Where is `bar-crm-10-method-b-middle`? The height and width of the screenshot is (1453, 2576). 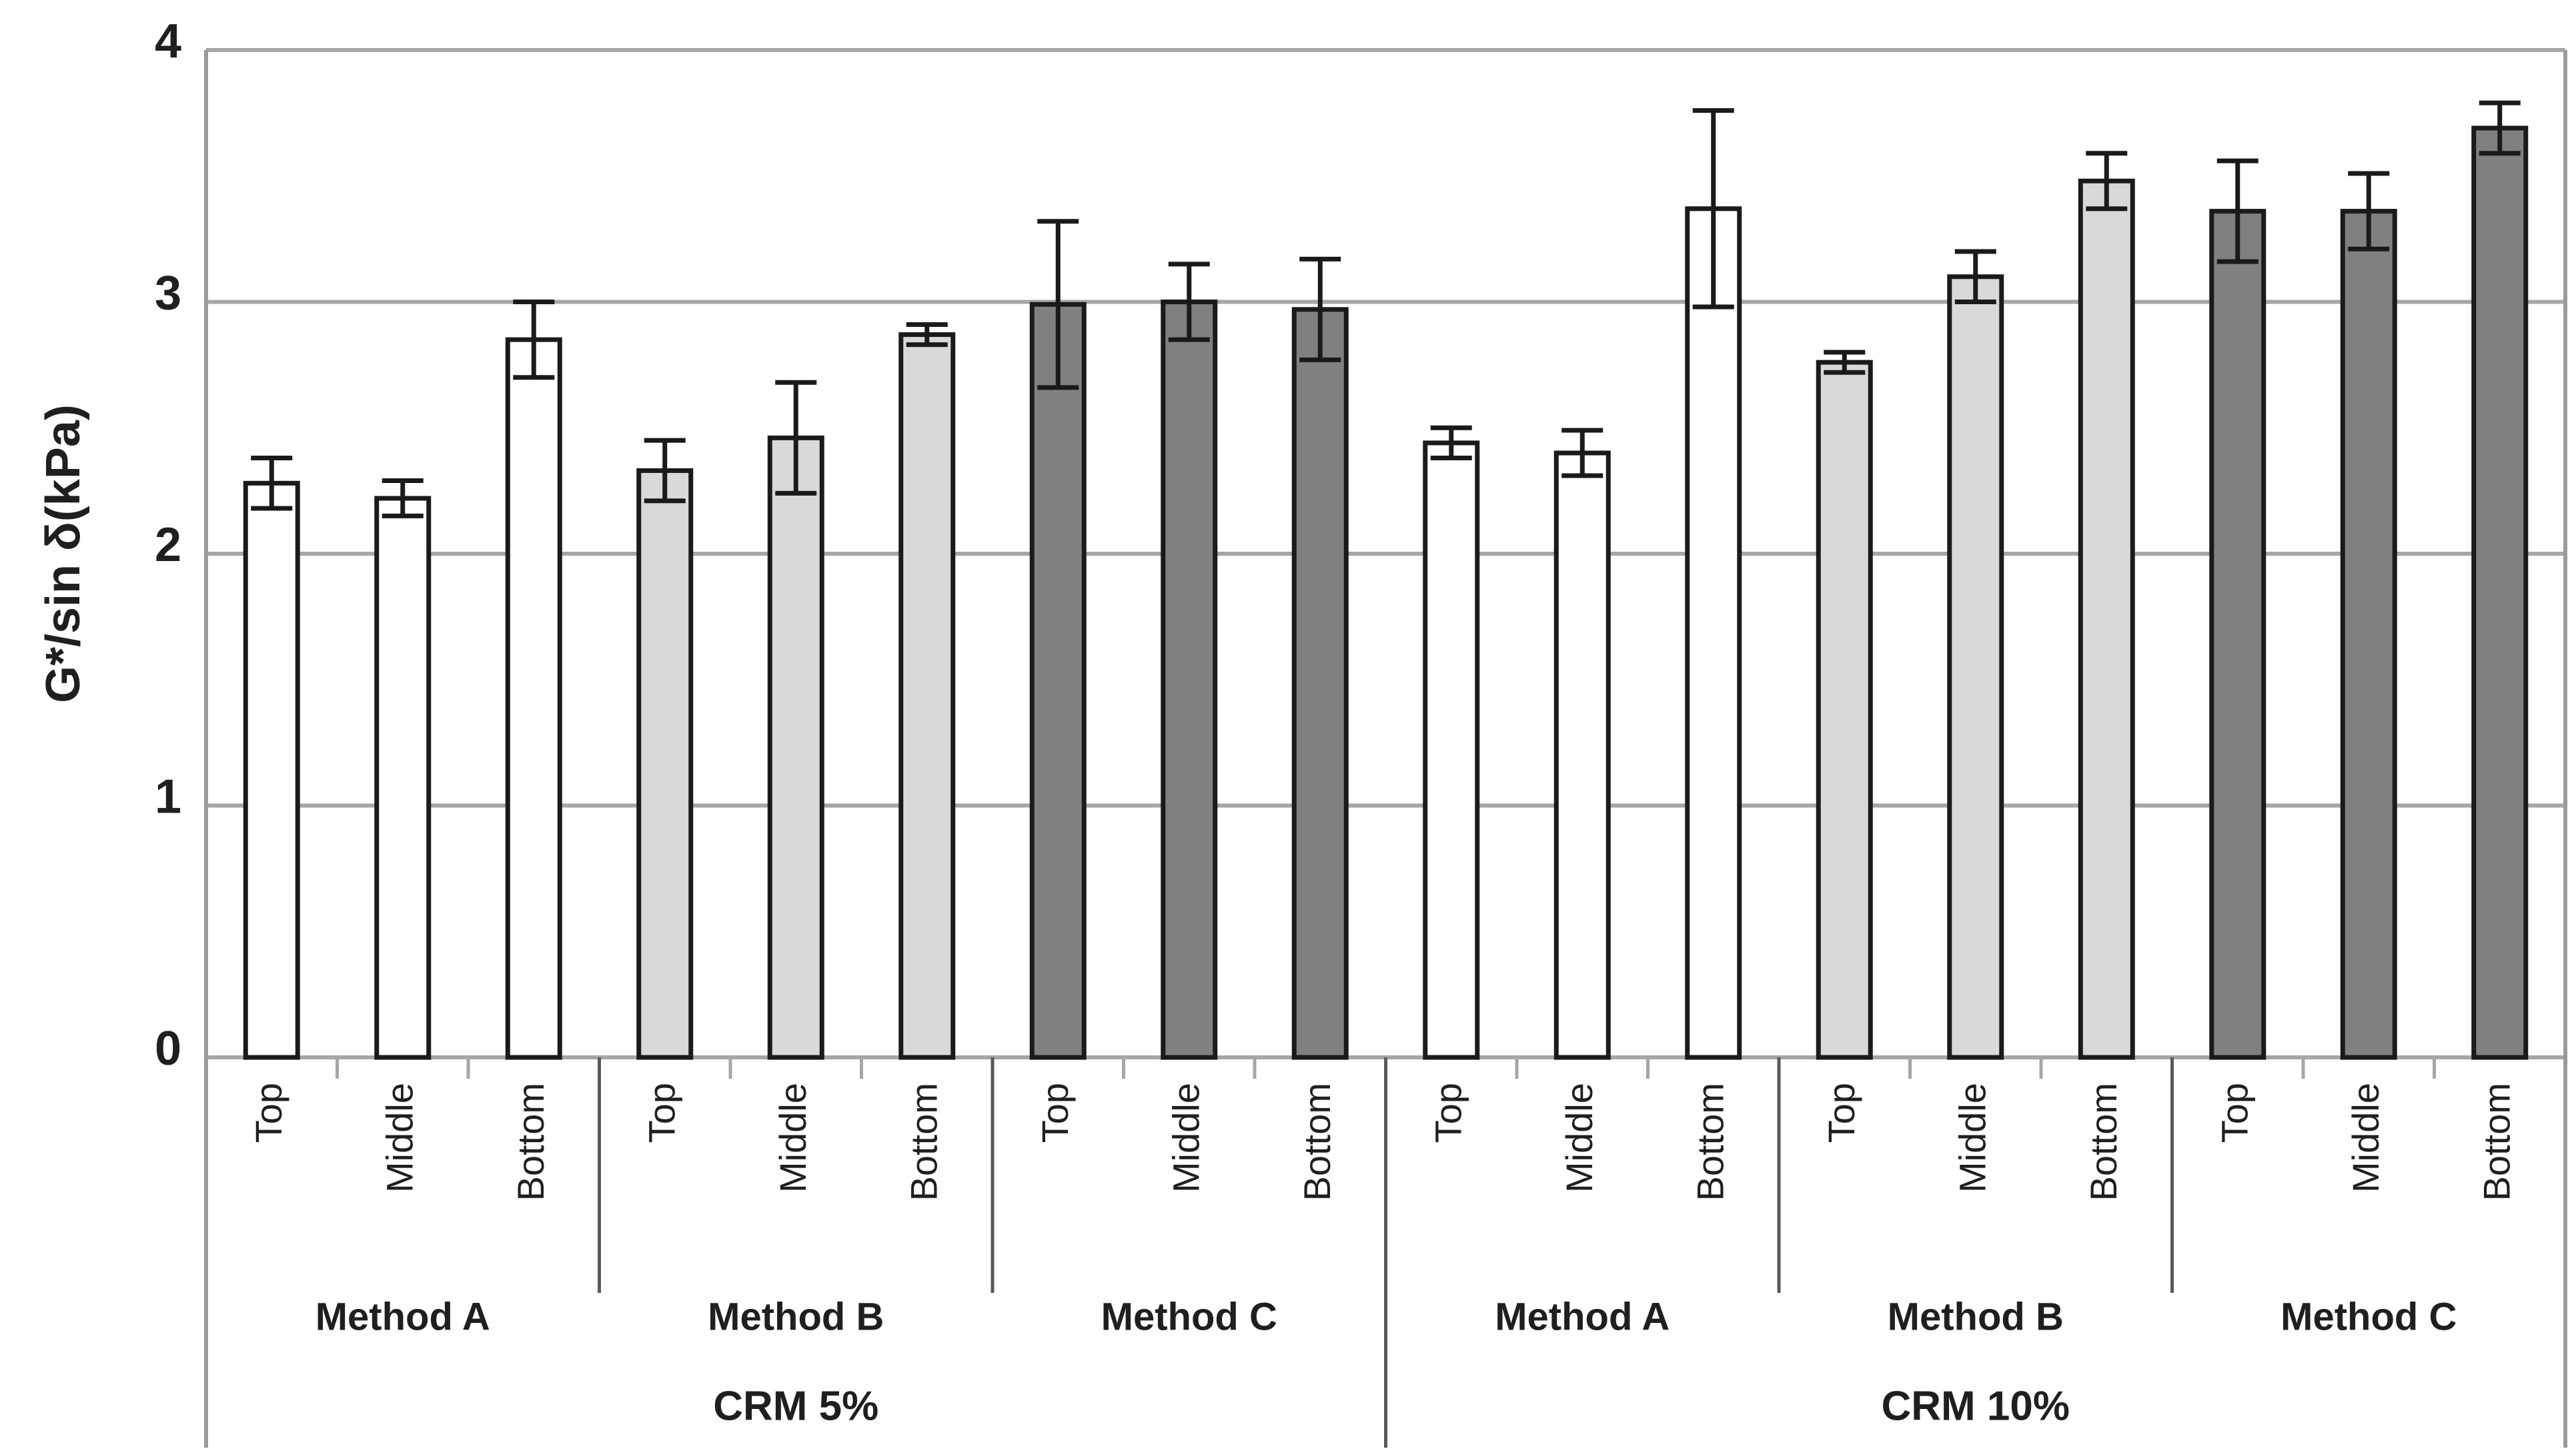 bar-crm-10-method-b-middle is located at coordinates (1975, 667).